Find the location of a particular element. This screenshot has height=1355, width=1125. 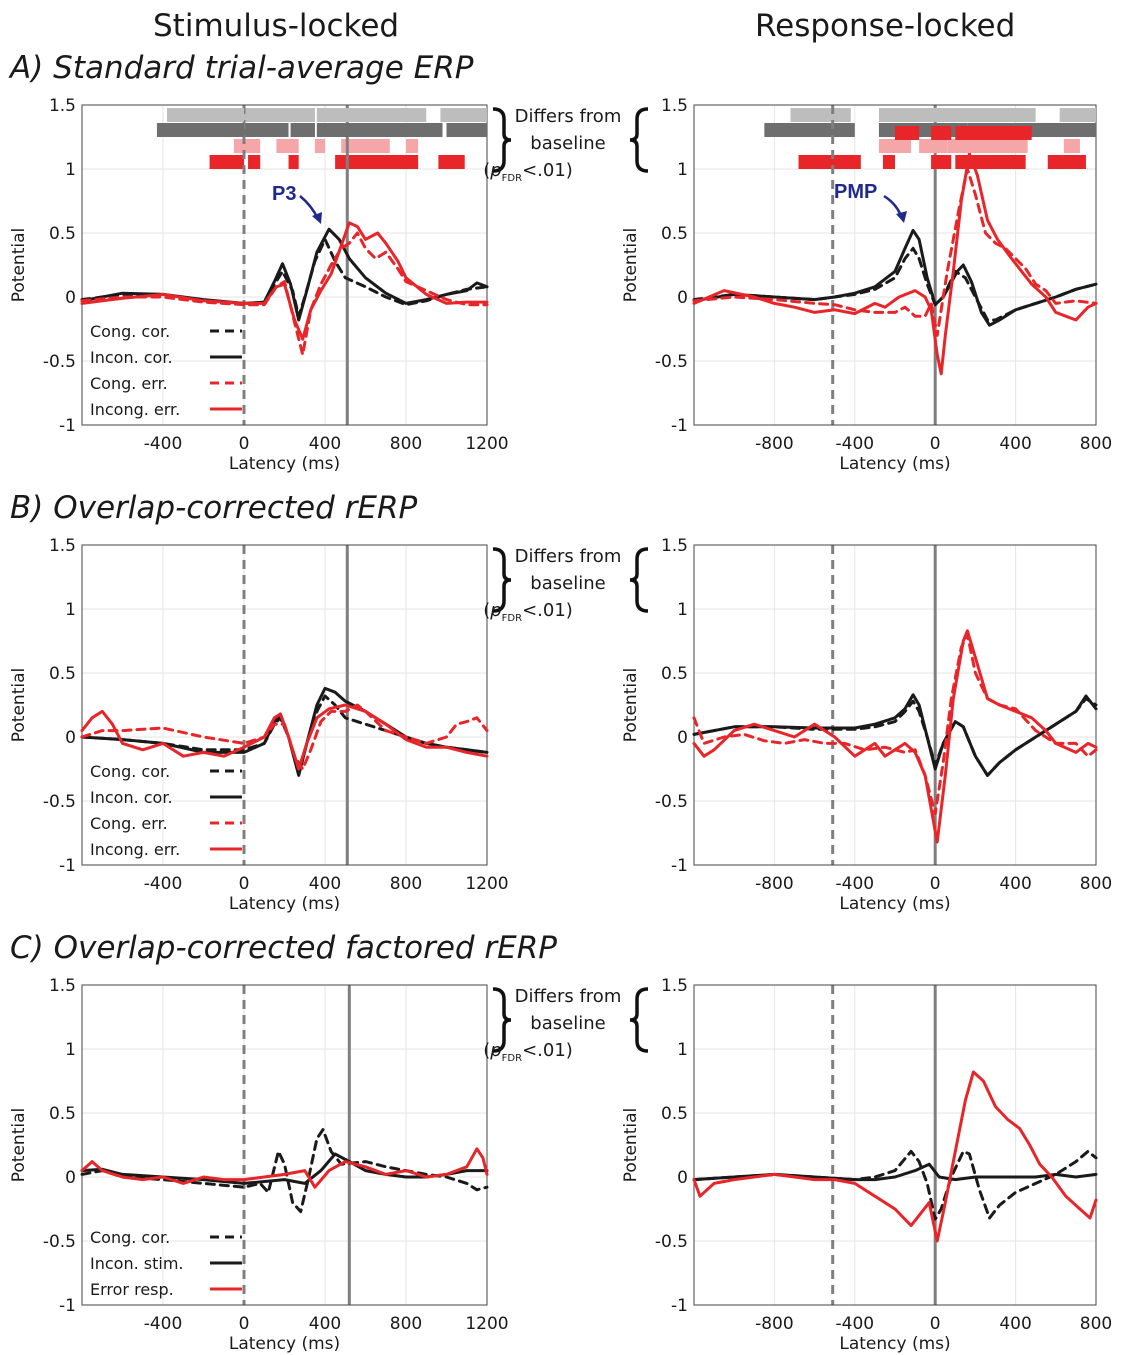

annotation-pmp: PMP is located at coordinates (855, 192).